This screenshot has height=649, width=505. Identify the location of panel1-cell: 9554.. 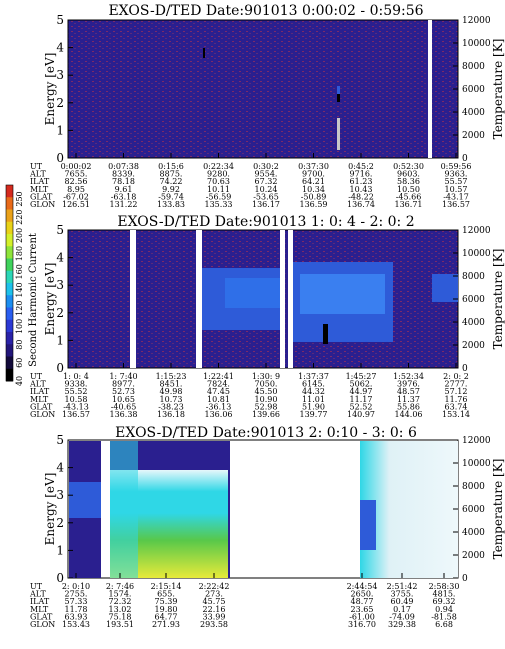
(266, 174).